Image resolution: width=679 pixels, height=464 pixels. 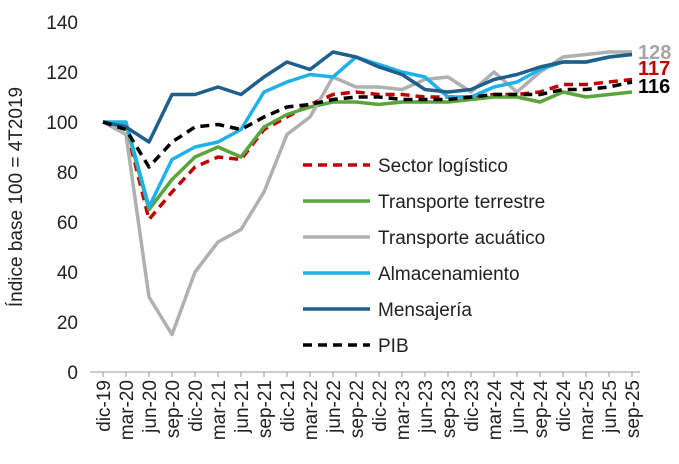 I want to click on x-tick-label: mar-21, so click(x=219, y=410).